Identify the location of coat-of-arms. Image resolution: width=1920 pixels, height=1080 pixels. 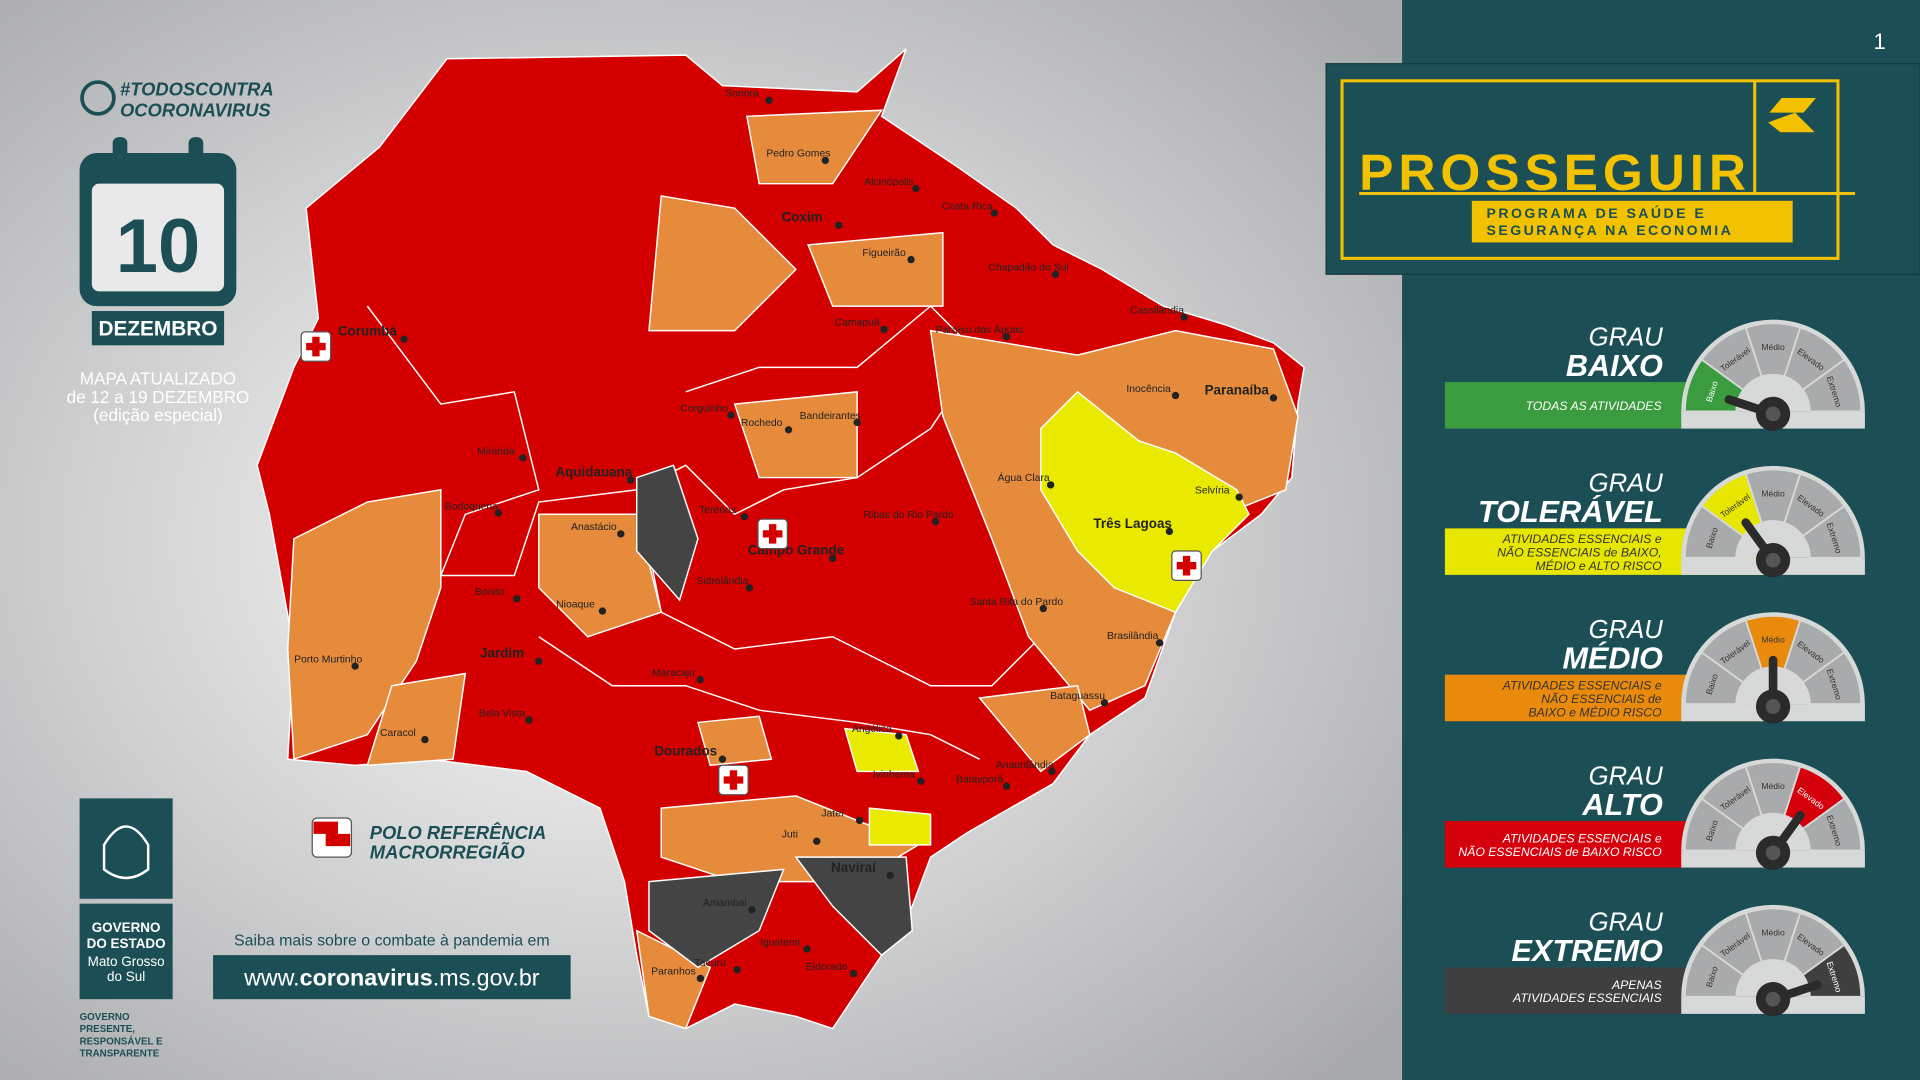
(126, 848).